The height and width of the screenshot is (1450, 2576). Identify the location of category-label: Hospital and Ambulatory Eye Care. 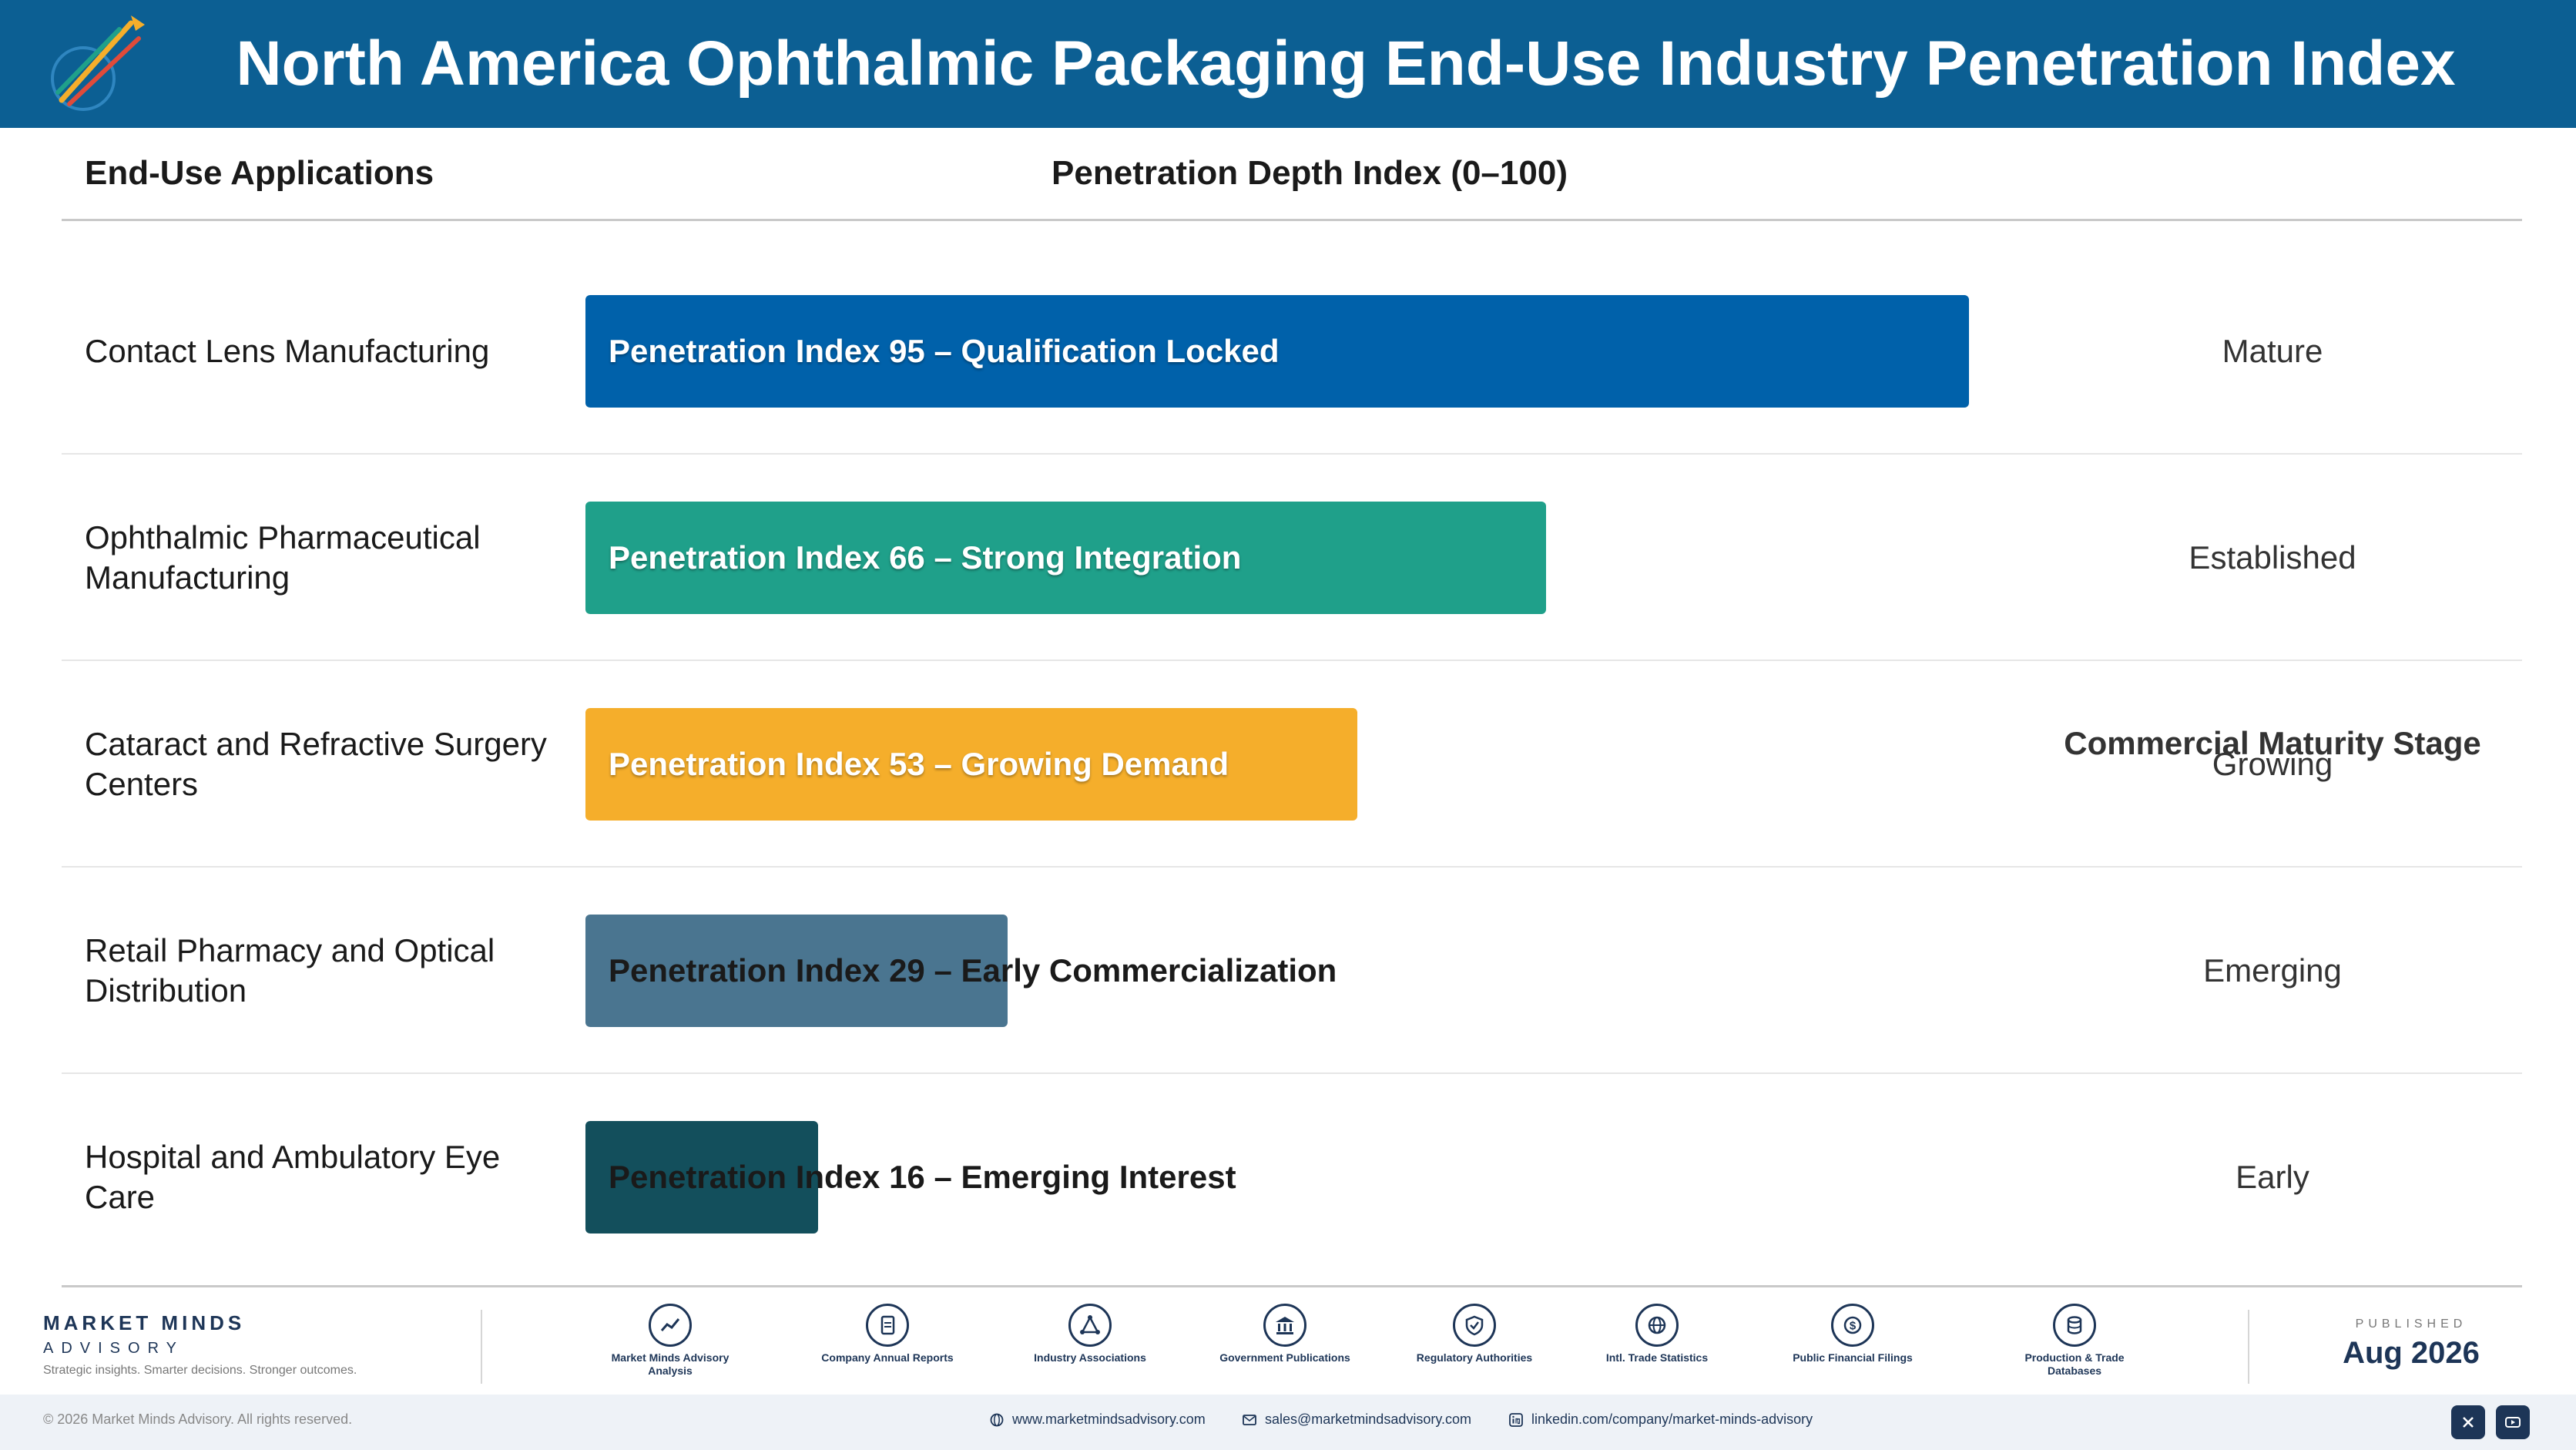
(293, 1177).